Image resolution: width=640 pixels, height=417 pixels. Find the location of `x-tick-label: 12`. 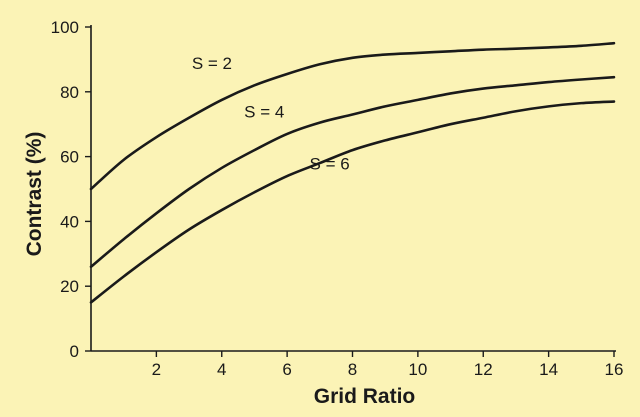

x-tick-label: 12 is located at coordinates (483, 369).